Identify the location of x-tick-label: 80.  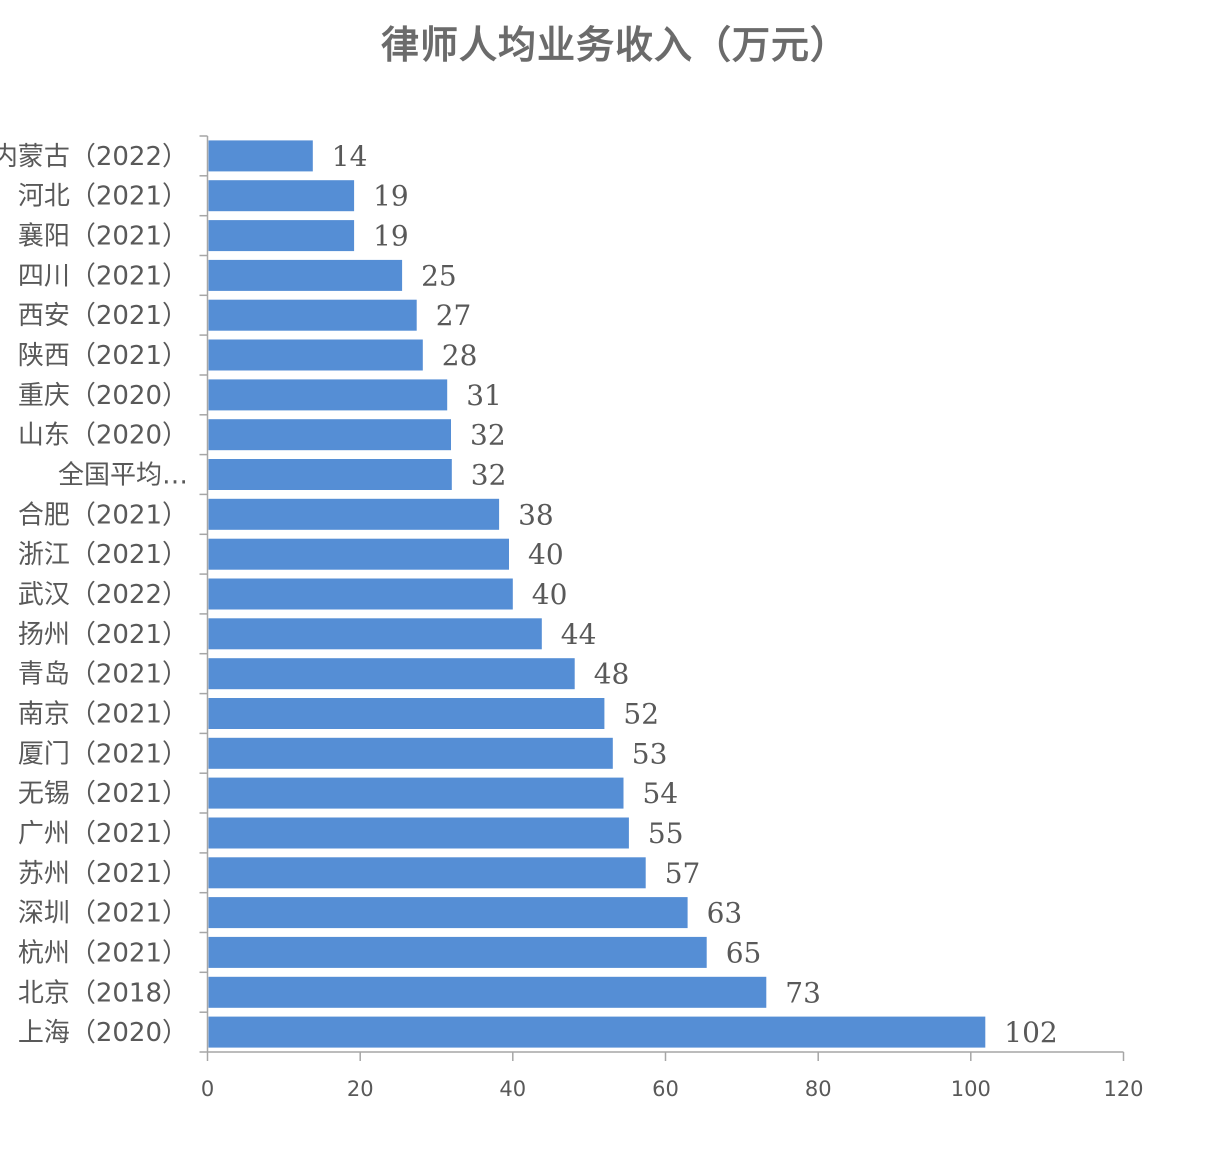
(818, 1089).